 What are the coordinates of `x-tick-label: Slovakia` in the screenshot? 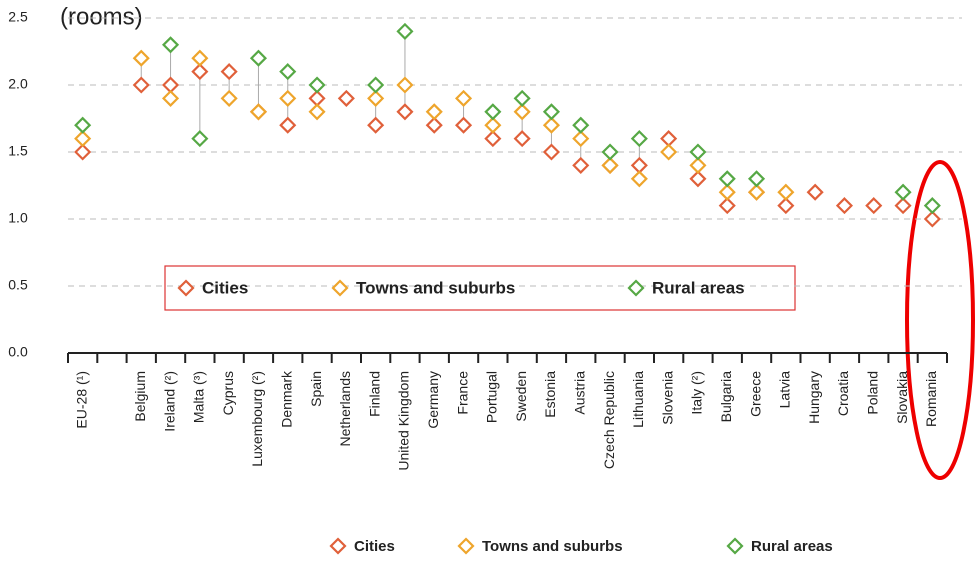 It's located at (902, 397).